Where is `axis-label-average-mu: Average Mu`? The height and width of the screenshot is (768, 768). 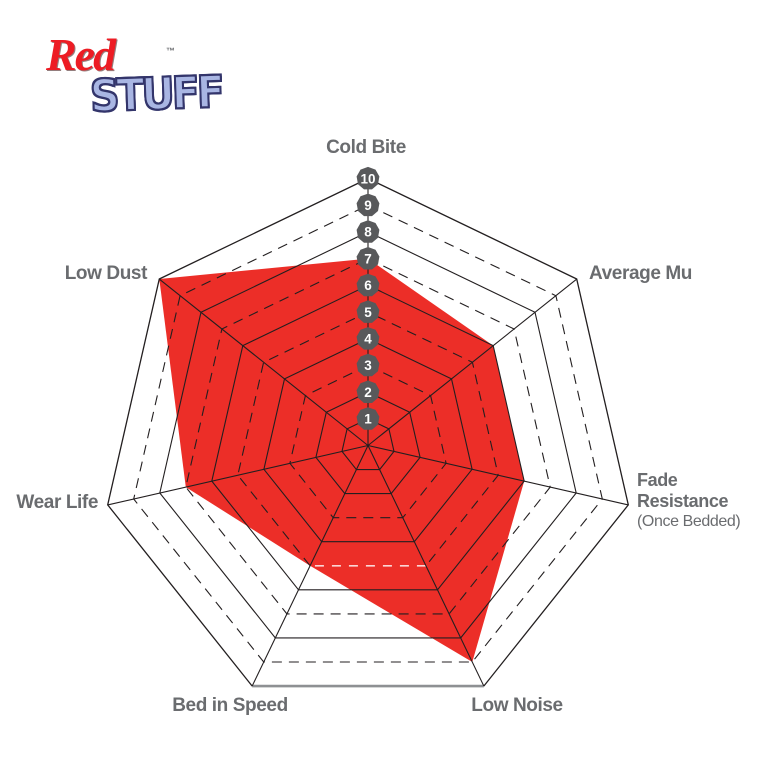 axis-label-average-mu: Average Mu is located at coordinates (640, 273).